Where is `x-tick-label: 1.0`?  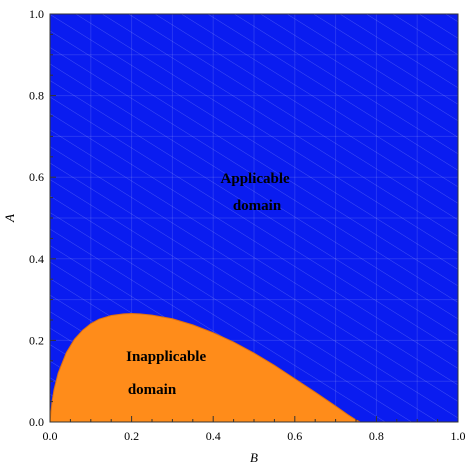 x-tick-label: 1.0 is located at coordinates (458, 436).